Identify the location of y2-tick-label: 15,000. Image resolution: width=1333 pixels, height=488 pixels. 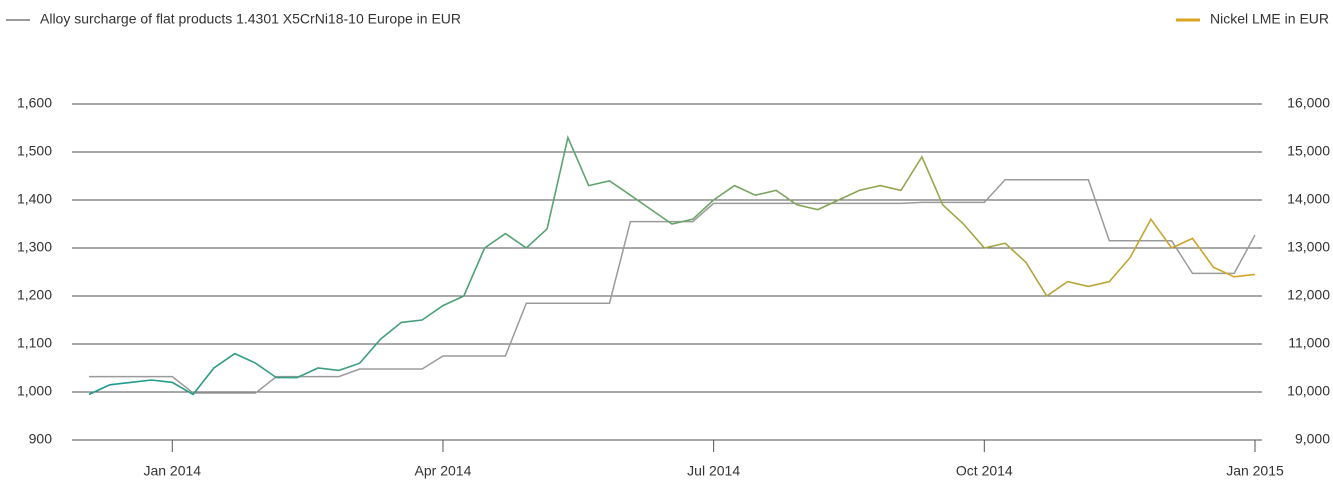
(1308, 151).